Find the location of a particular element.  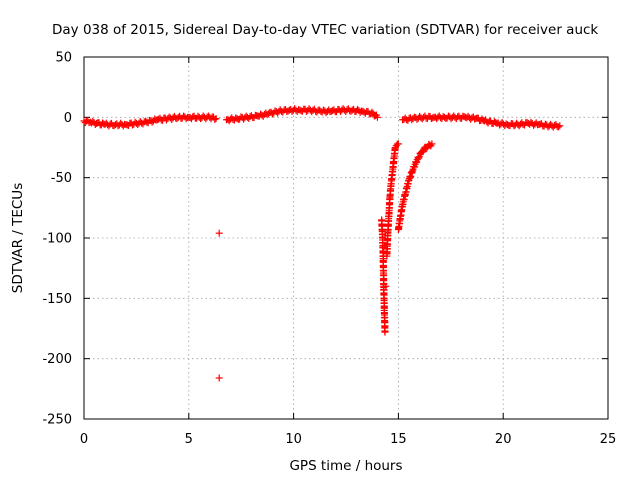

y-tick-labels: 50 0 -50 -100 -150 -200 -250 is located at coordinates (57, 239).